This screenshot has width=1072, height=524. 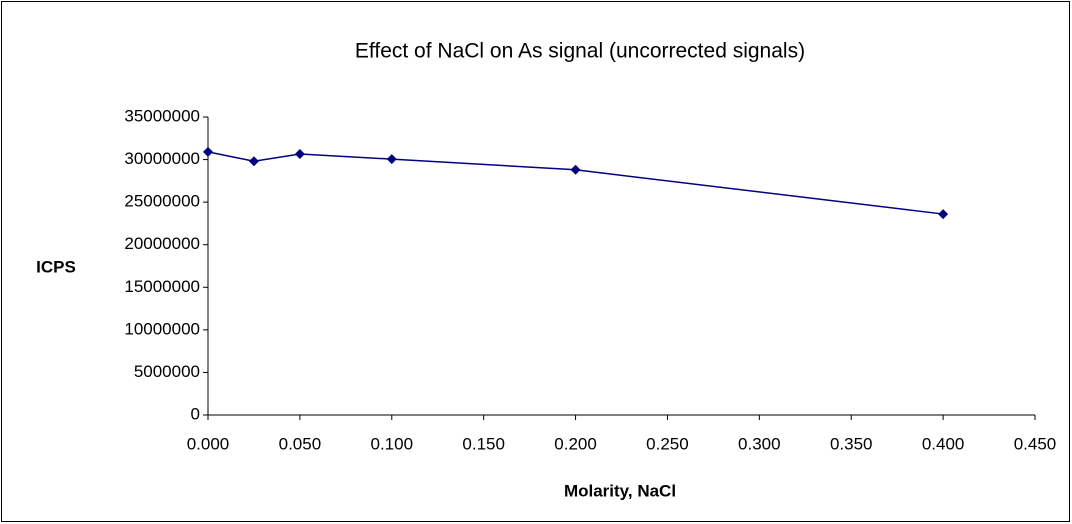 I want to click on data-line, so click(x=575, y=183).